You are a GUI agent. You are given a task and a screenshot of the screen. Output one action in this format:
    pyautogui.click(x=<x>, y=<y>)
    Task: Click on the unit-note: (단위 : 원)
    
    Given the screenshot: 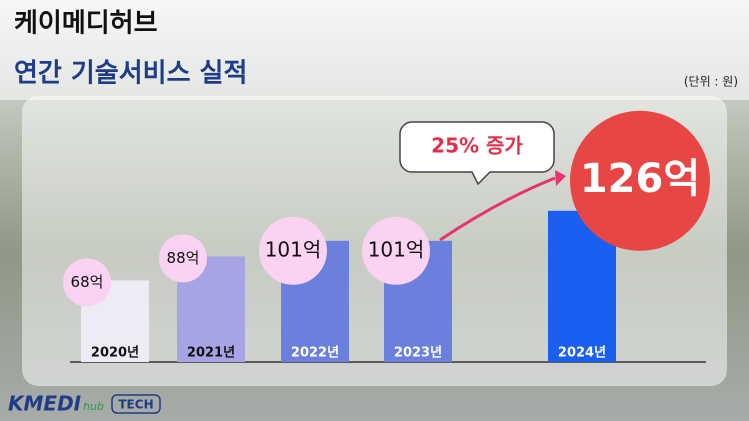 What is the action you would take?
    pyautogui.click(x=711, y=82)
    